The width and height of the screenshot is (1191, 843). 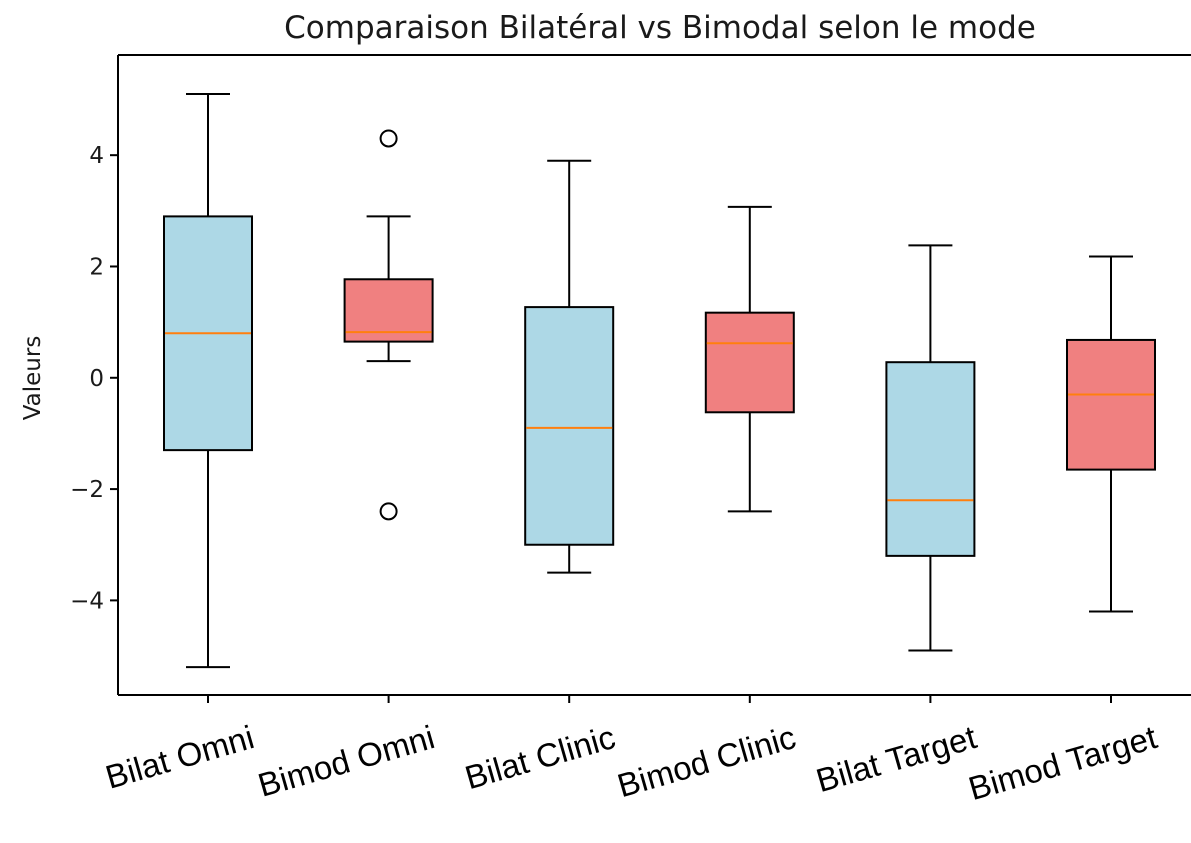 What do you see at coordinates (96, 379) in the screenshot?
I see `y-tick-label: 0` at bounding box center [96, 379].